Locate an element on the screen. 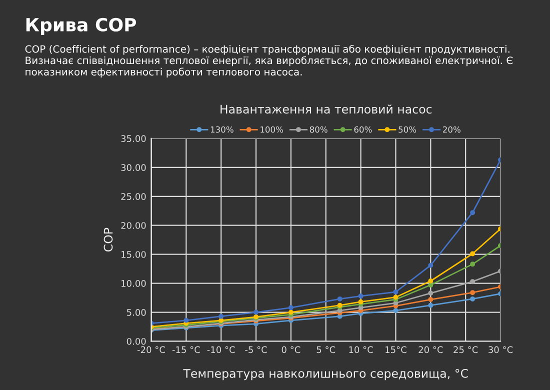  y-tick-label: 20.00 is located at coordinates (133, 225).